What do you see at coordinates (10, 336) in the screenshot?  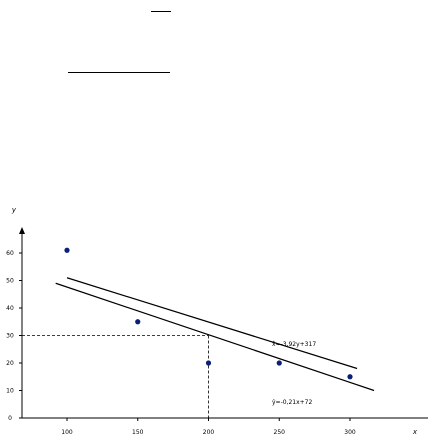 I see `y-tick-label-30: 30` at bounding box center [10, 336].